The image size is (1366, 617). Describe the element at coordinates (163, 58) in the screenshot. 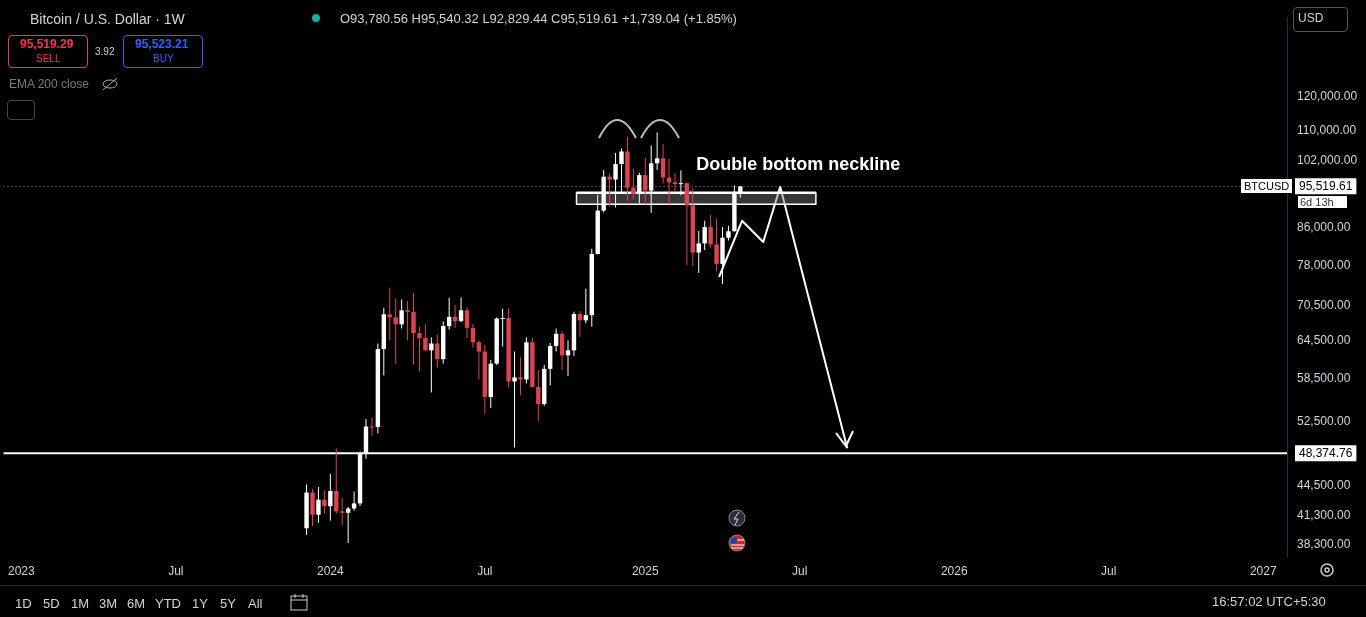

I see `annotation: BUY` at that location.